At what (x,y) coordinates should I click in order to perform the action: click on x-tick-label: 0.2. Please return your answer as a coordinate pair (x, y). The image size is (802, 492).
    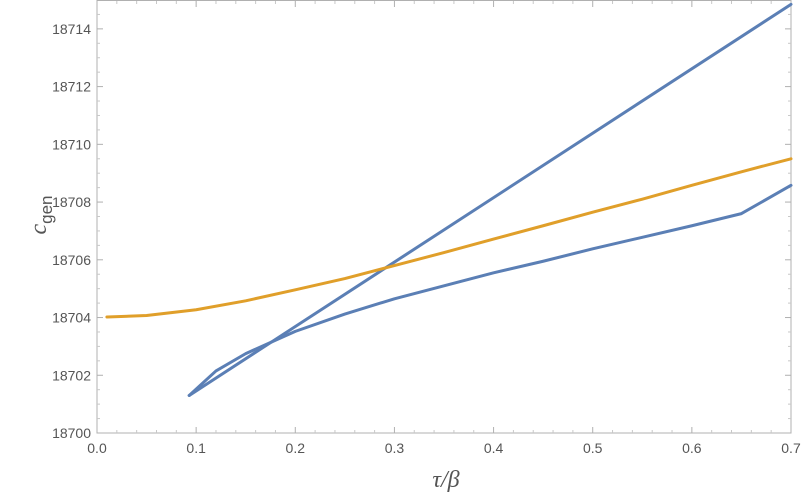
    Looking at the image, I should click on (296, 448).